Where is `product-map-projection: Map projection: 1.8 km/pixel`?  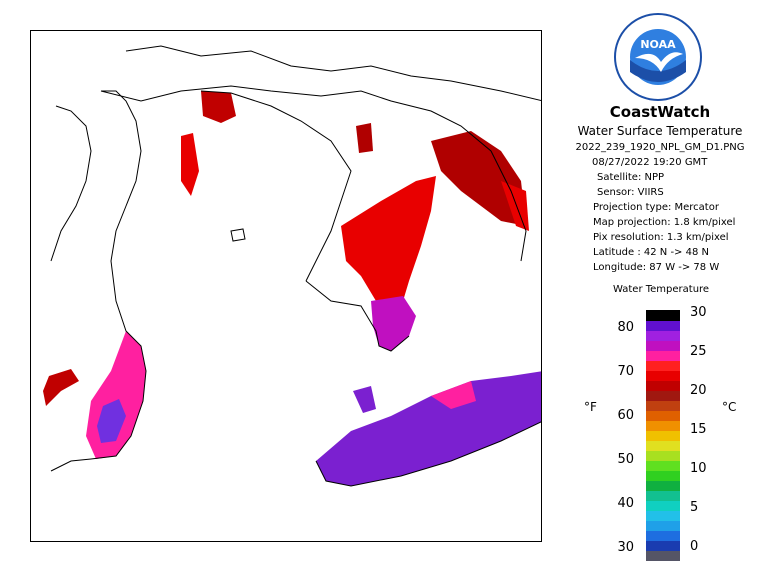
product-map-projection: Map projection: 1.8 km/pixel is located at coordinates (664, 222).